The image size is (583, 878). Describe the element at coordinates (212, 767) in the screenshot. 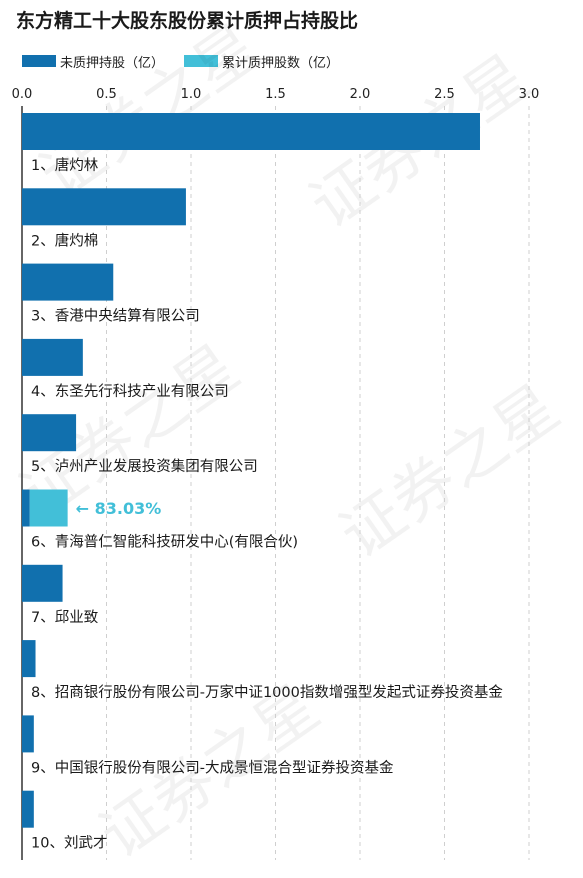

I see `category-label: 9、中国银行股份有限公司-大成景恒混合型证券投资基金` at that location.